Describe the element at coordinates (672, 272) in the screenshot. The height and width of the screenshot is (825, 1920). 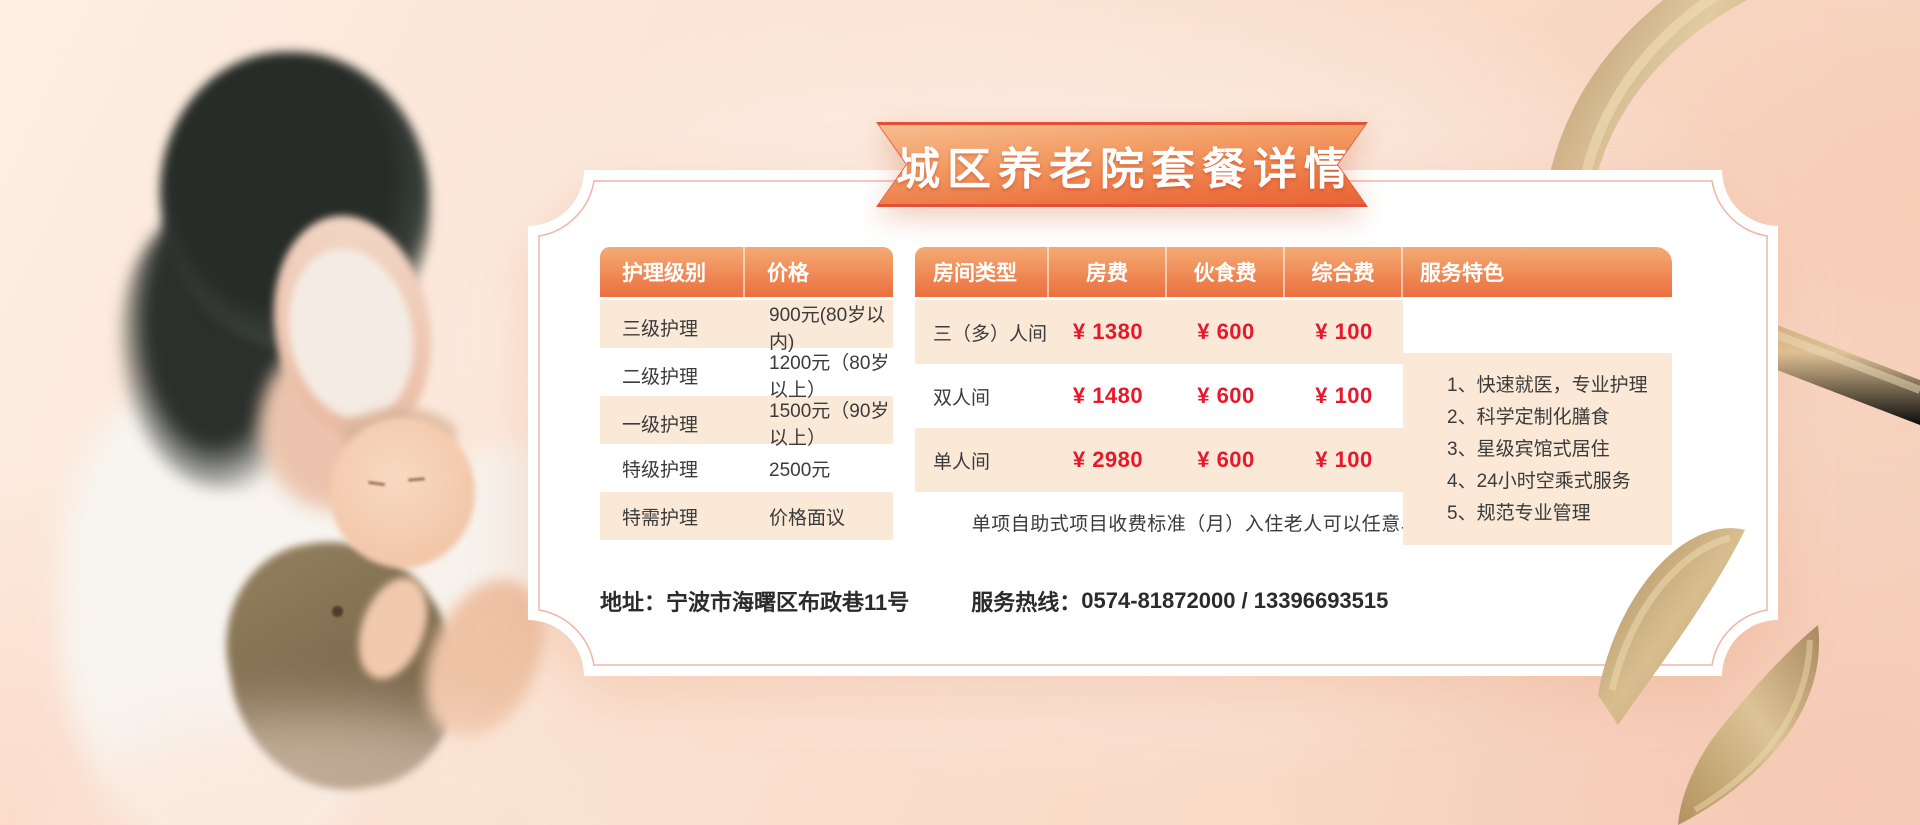
I see `care-header-level: 护理级别` at that location.